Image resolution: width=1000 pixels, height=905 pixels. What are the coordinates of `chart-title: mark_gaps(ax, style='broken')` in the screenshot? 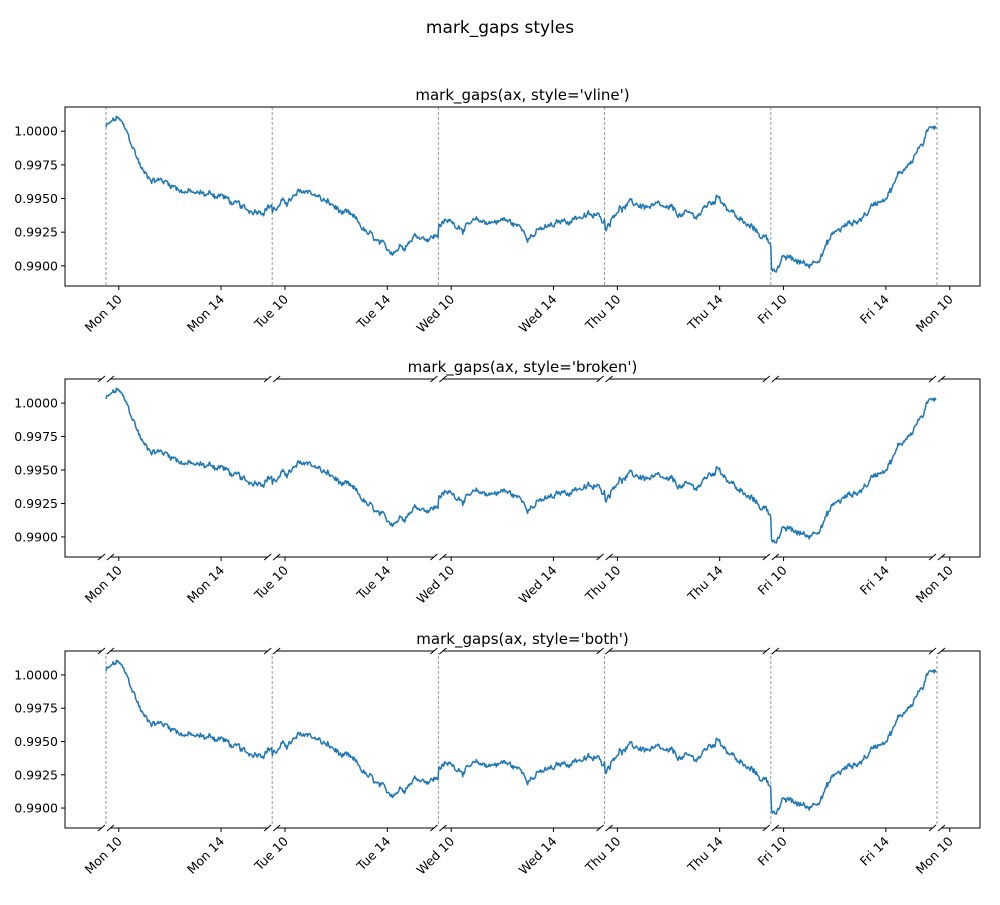 It's located at (523, 367).